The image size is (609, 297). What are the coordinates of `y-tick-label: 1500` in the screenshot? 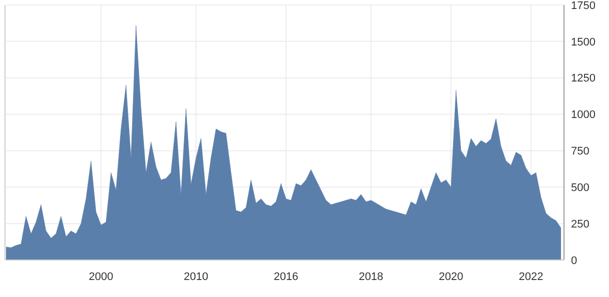 It's located at (583, 42).